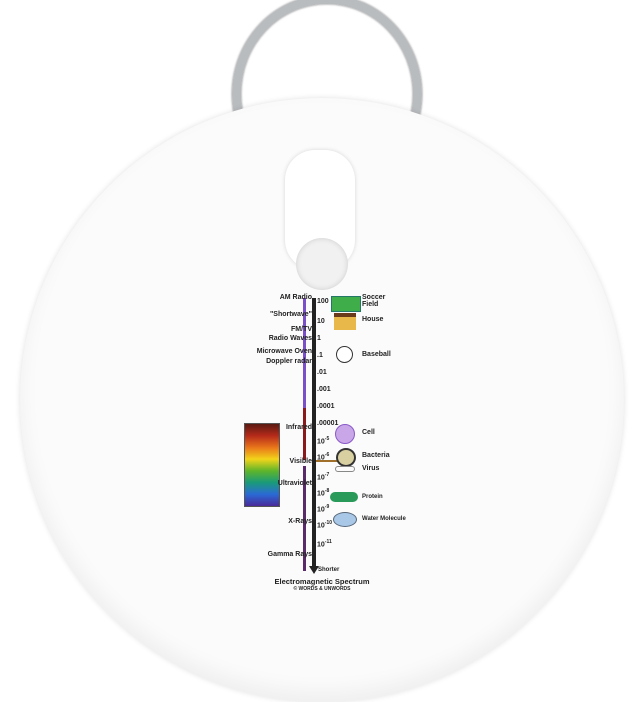  I want to click on tick-label: 10, so click(321, 321).